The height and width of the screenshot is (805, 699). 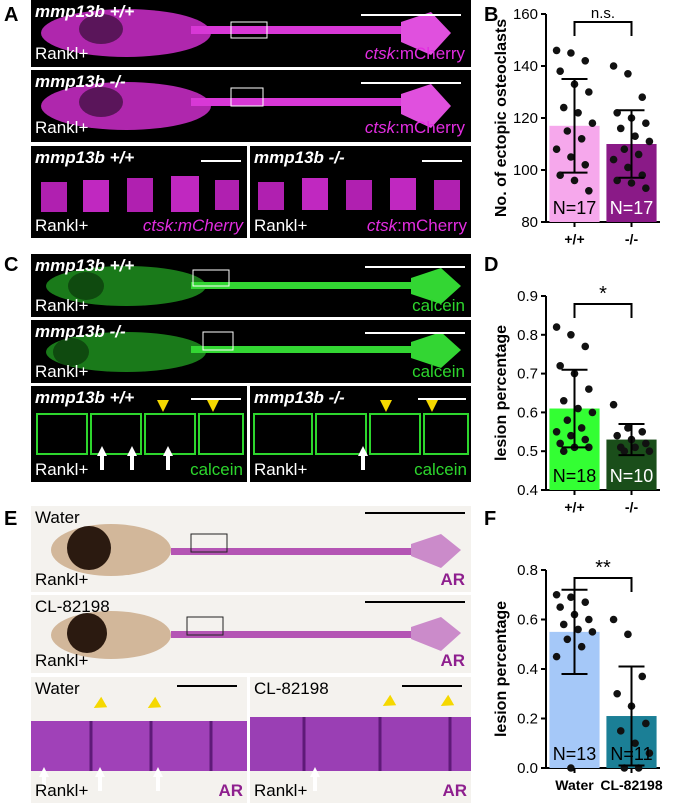 I want to click on reporter-rest: :mCherry, so click(x=432, y=225).